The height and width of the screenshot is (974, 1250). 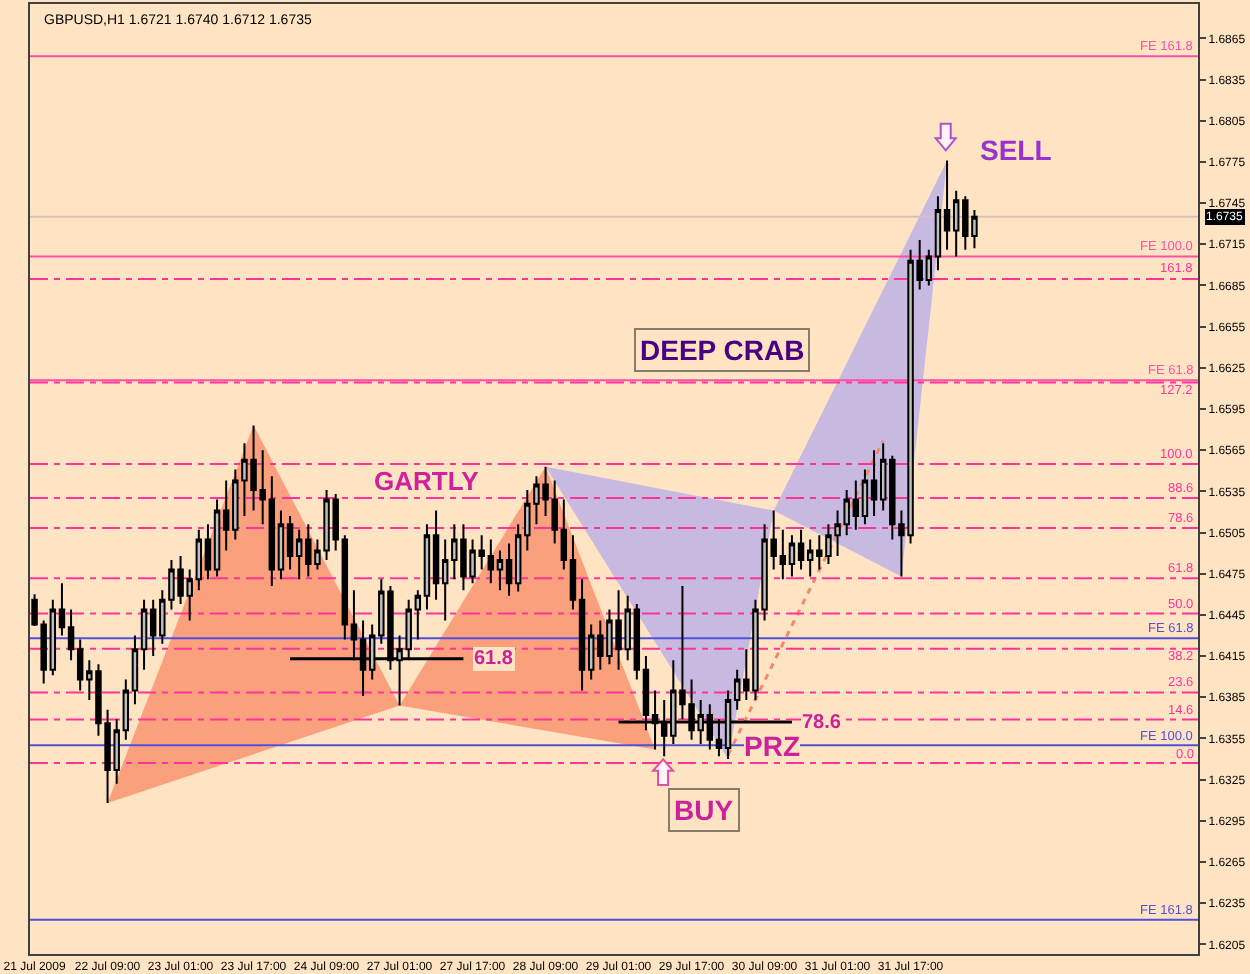 What do you see at coordinates (722, 350) in the screenshot?
I see `annotation: DEEP CRAB` at bounding box center [722, 350].